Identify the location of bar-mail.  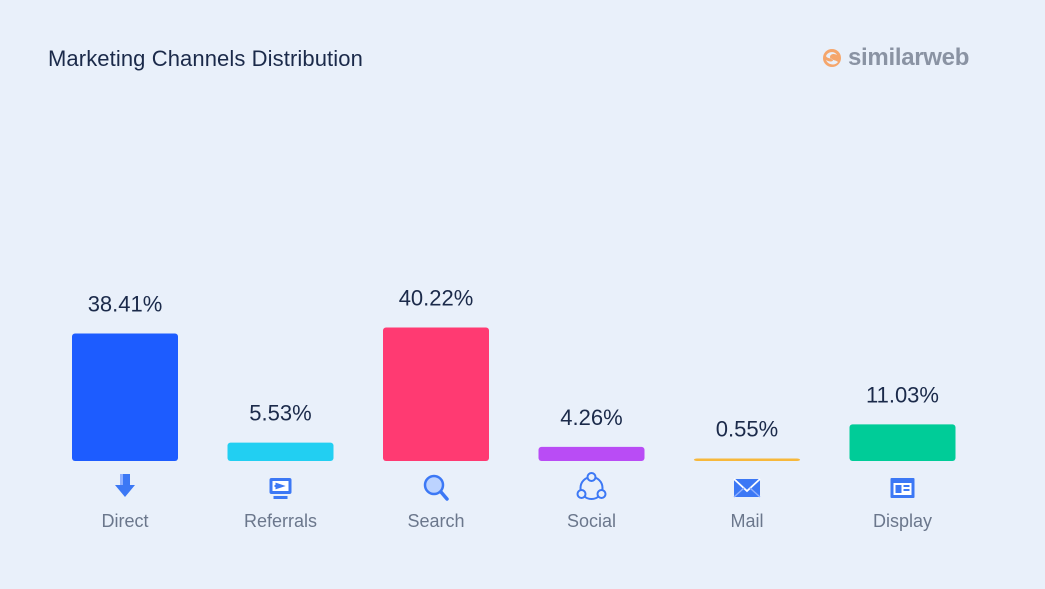
(747, 459).